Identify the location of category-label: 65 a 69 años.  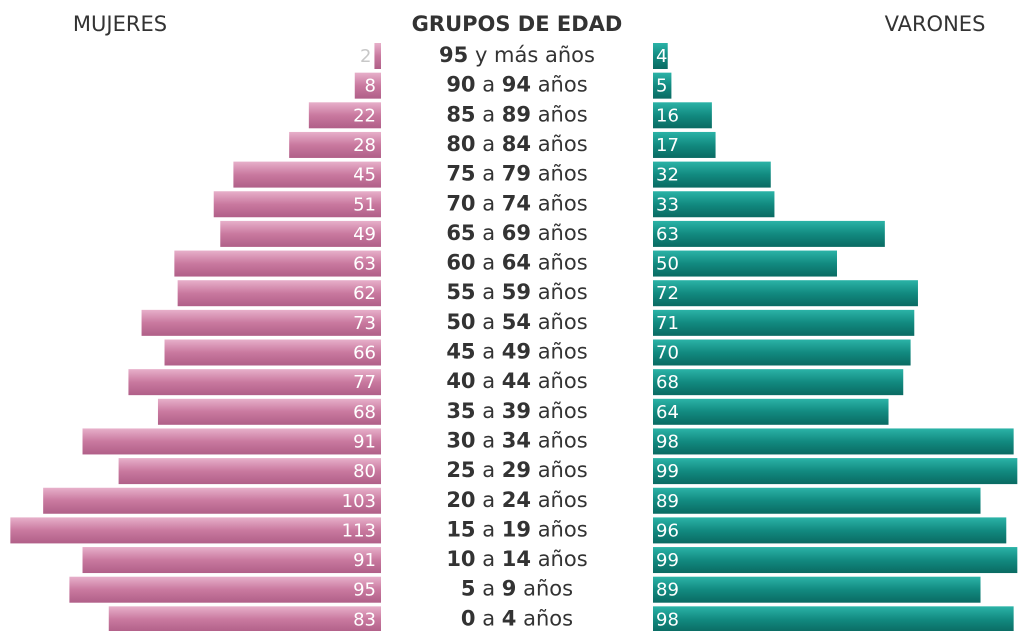
(516, 233).